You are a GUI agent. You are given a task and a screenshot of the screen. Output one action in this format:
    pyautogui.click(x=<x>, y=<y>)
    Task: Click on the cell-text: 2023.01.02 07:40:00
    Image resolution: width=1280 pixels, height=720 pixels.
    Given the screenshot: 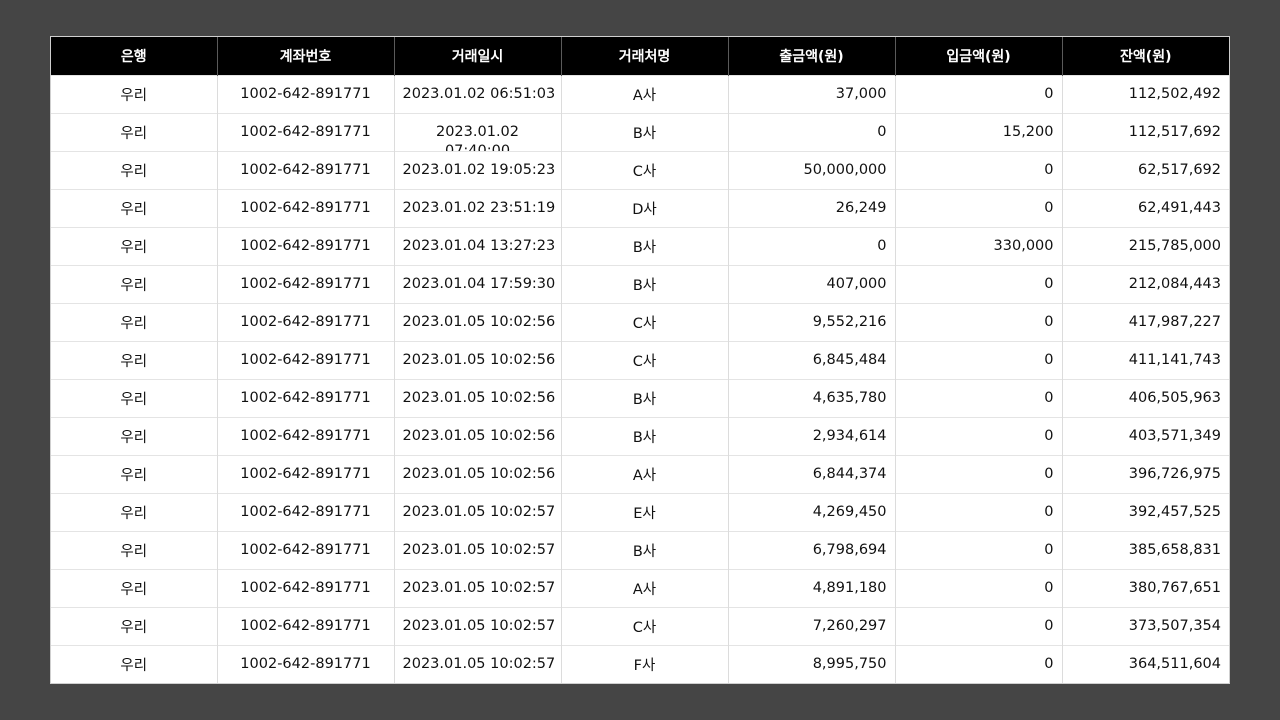 What is the action you would take?
    pyautogui.click(x=477, y=137)
    